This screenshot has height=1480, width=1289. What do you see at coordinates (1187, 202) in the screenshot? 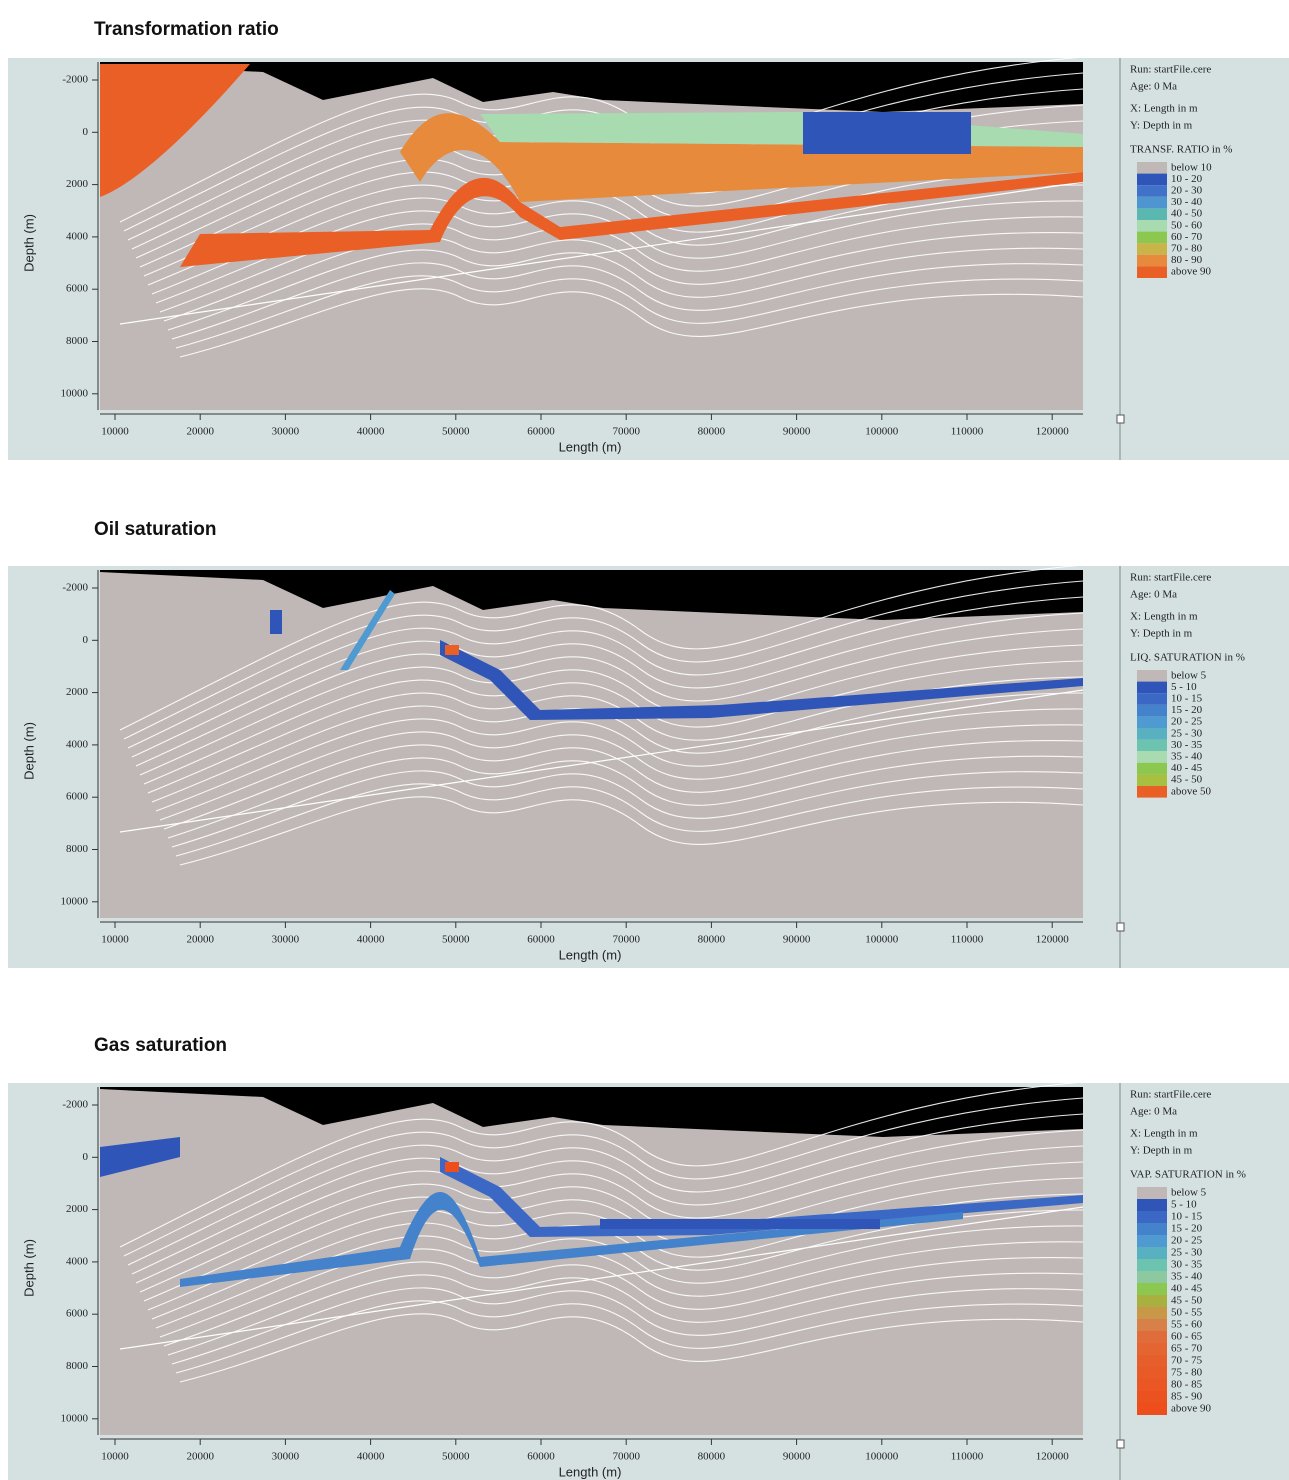
I see `legend-label: 30 - 40` at bounding box center [1187, 202].